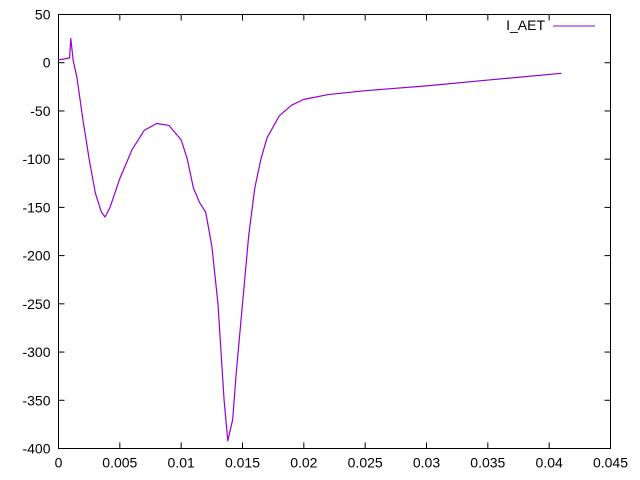  I want to click on legend-label-i-aet: I_AET, so click(525, 25).